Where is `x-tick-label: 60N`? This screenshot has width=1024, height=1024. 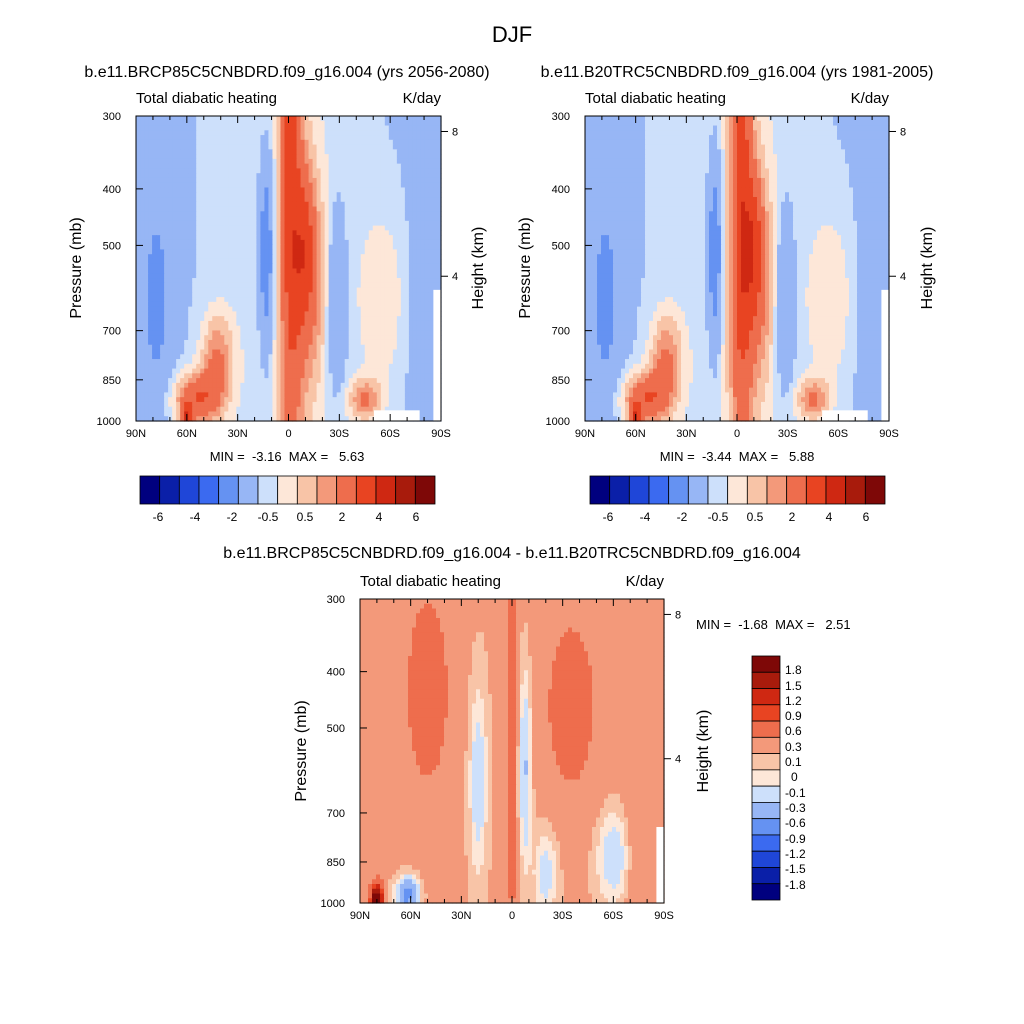
x-tick-label: 60N is located at coordinates (187, 434).